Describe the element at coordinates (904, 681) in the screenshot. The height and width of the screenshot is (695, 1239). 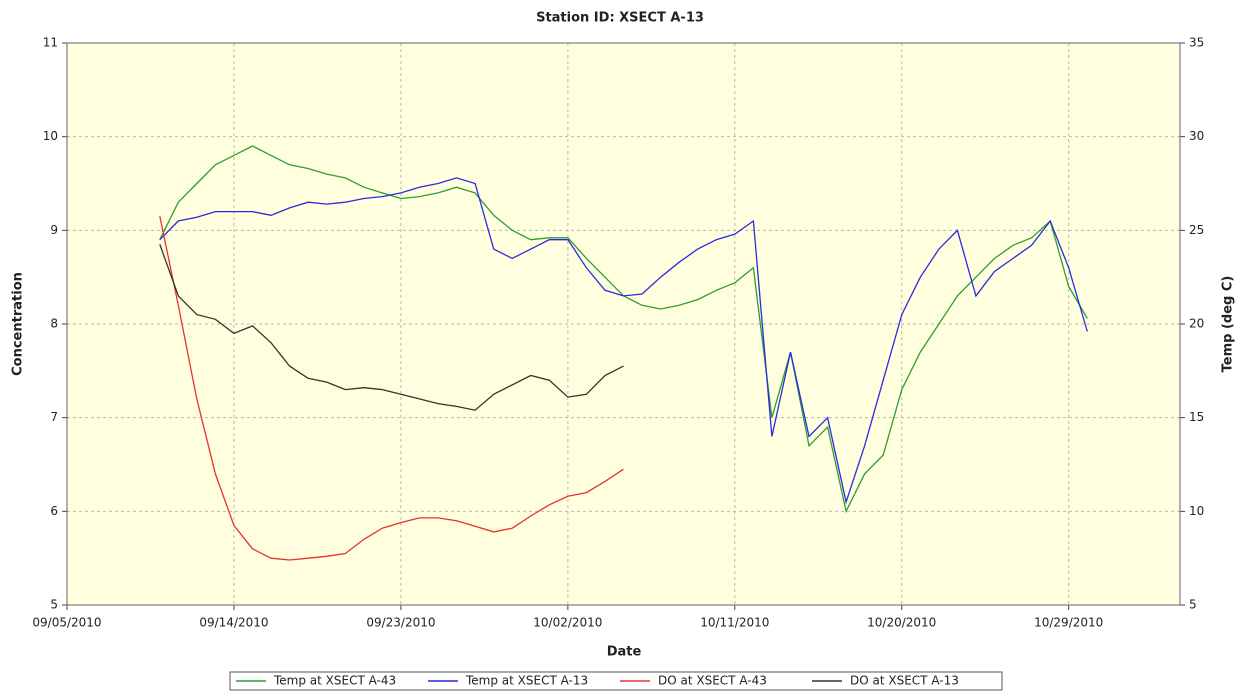
I see `legend-label: DO at XSECT A-13` at that location.